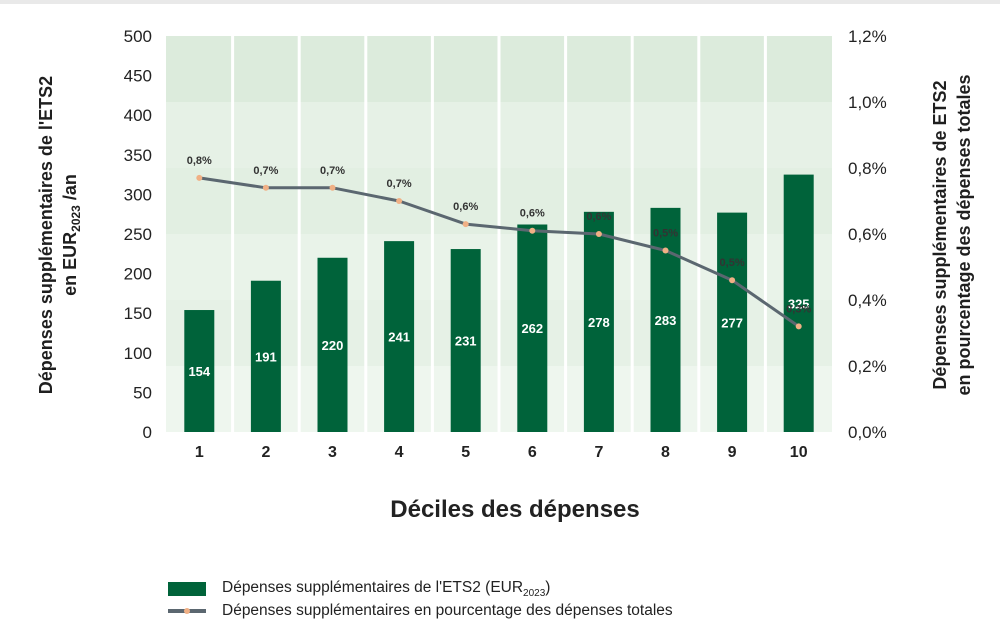 The width and height of the screenshot is (1000, 636). Describe the element at coordinates (498, 337) in the screenshot. I see `bar-labels: 154 191 220 241 231 262 278 283 277 325` at that location.